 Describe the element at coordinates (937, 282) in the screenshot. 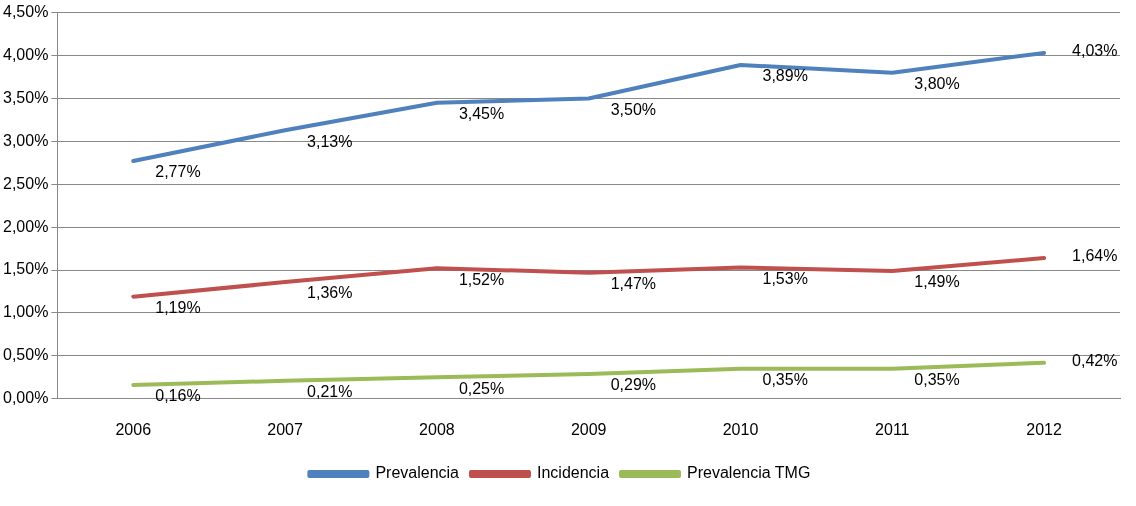

I see `data-label: 1,49%` at that location.